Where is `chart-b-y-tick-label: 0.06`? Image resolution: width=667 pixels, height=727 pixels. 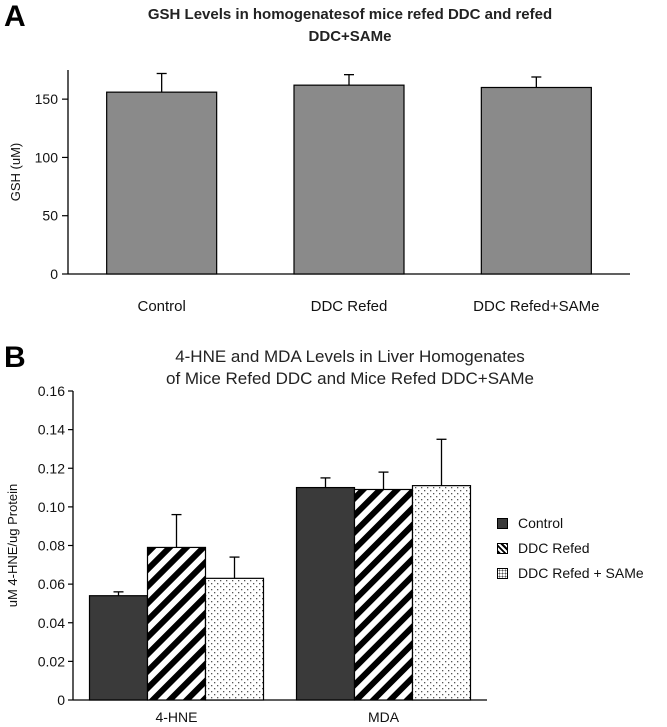 chart-b-y-tick-label: 0.06 is located at coordinates (51, 584).